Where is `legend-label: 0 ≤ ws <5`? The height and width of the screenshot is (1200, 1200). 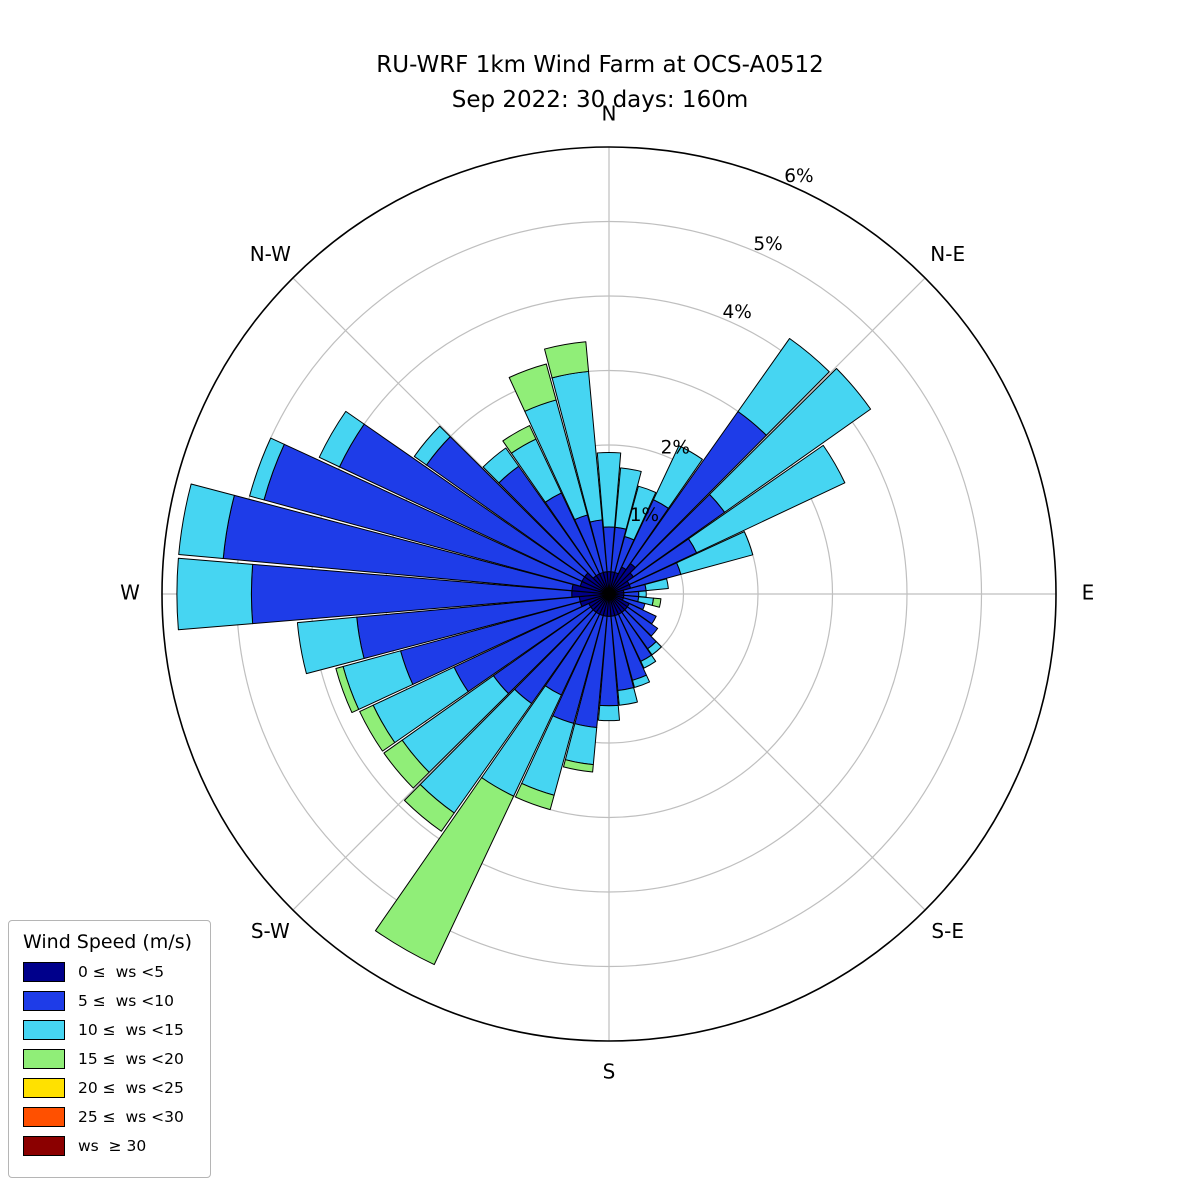 legend-label: 0 ≤ ws <5 is located at coordinates (121, 972).